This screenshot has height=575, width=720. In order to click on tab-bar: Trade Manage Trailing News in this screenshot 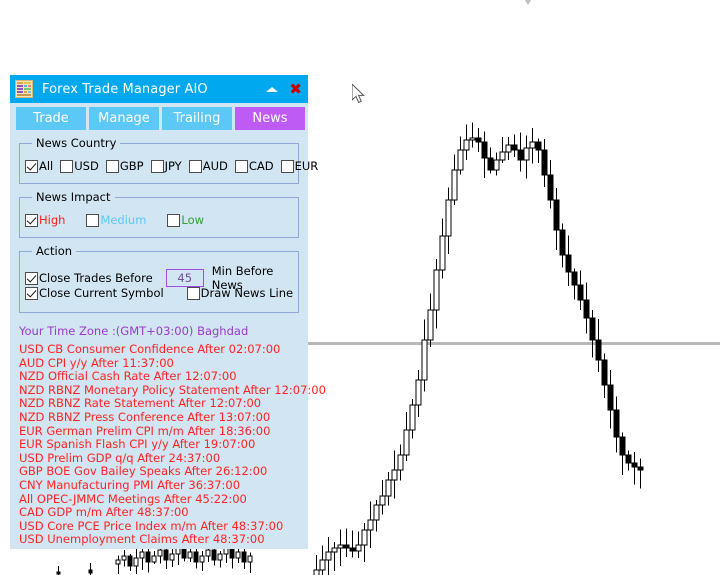, I will do `click(159, 116)`.